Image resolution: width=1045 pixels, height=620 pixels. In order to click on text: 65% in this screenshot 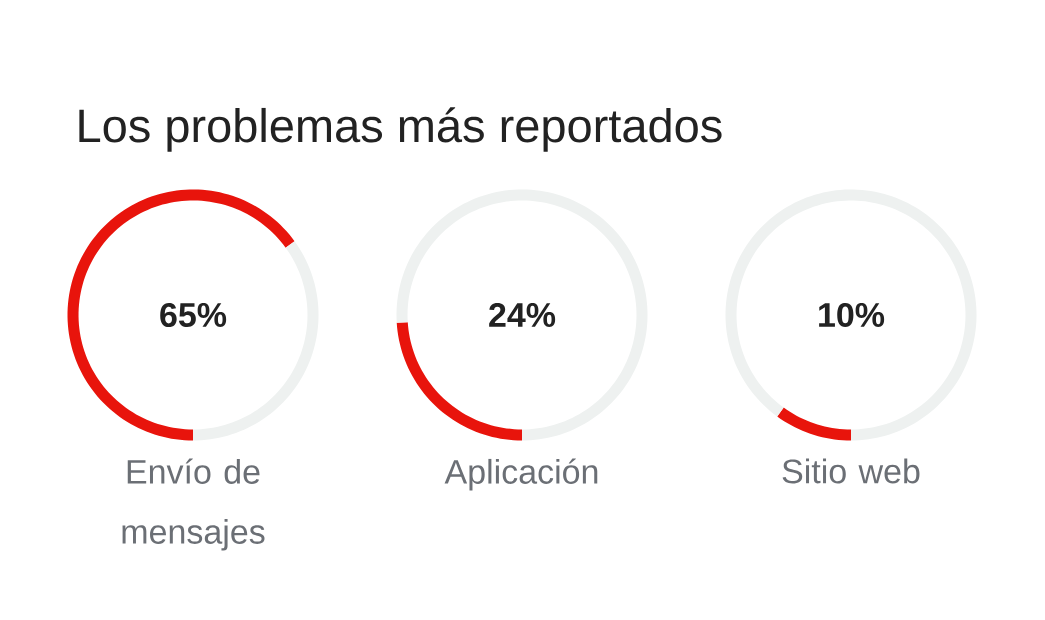, I will do `click(193, 315)`.